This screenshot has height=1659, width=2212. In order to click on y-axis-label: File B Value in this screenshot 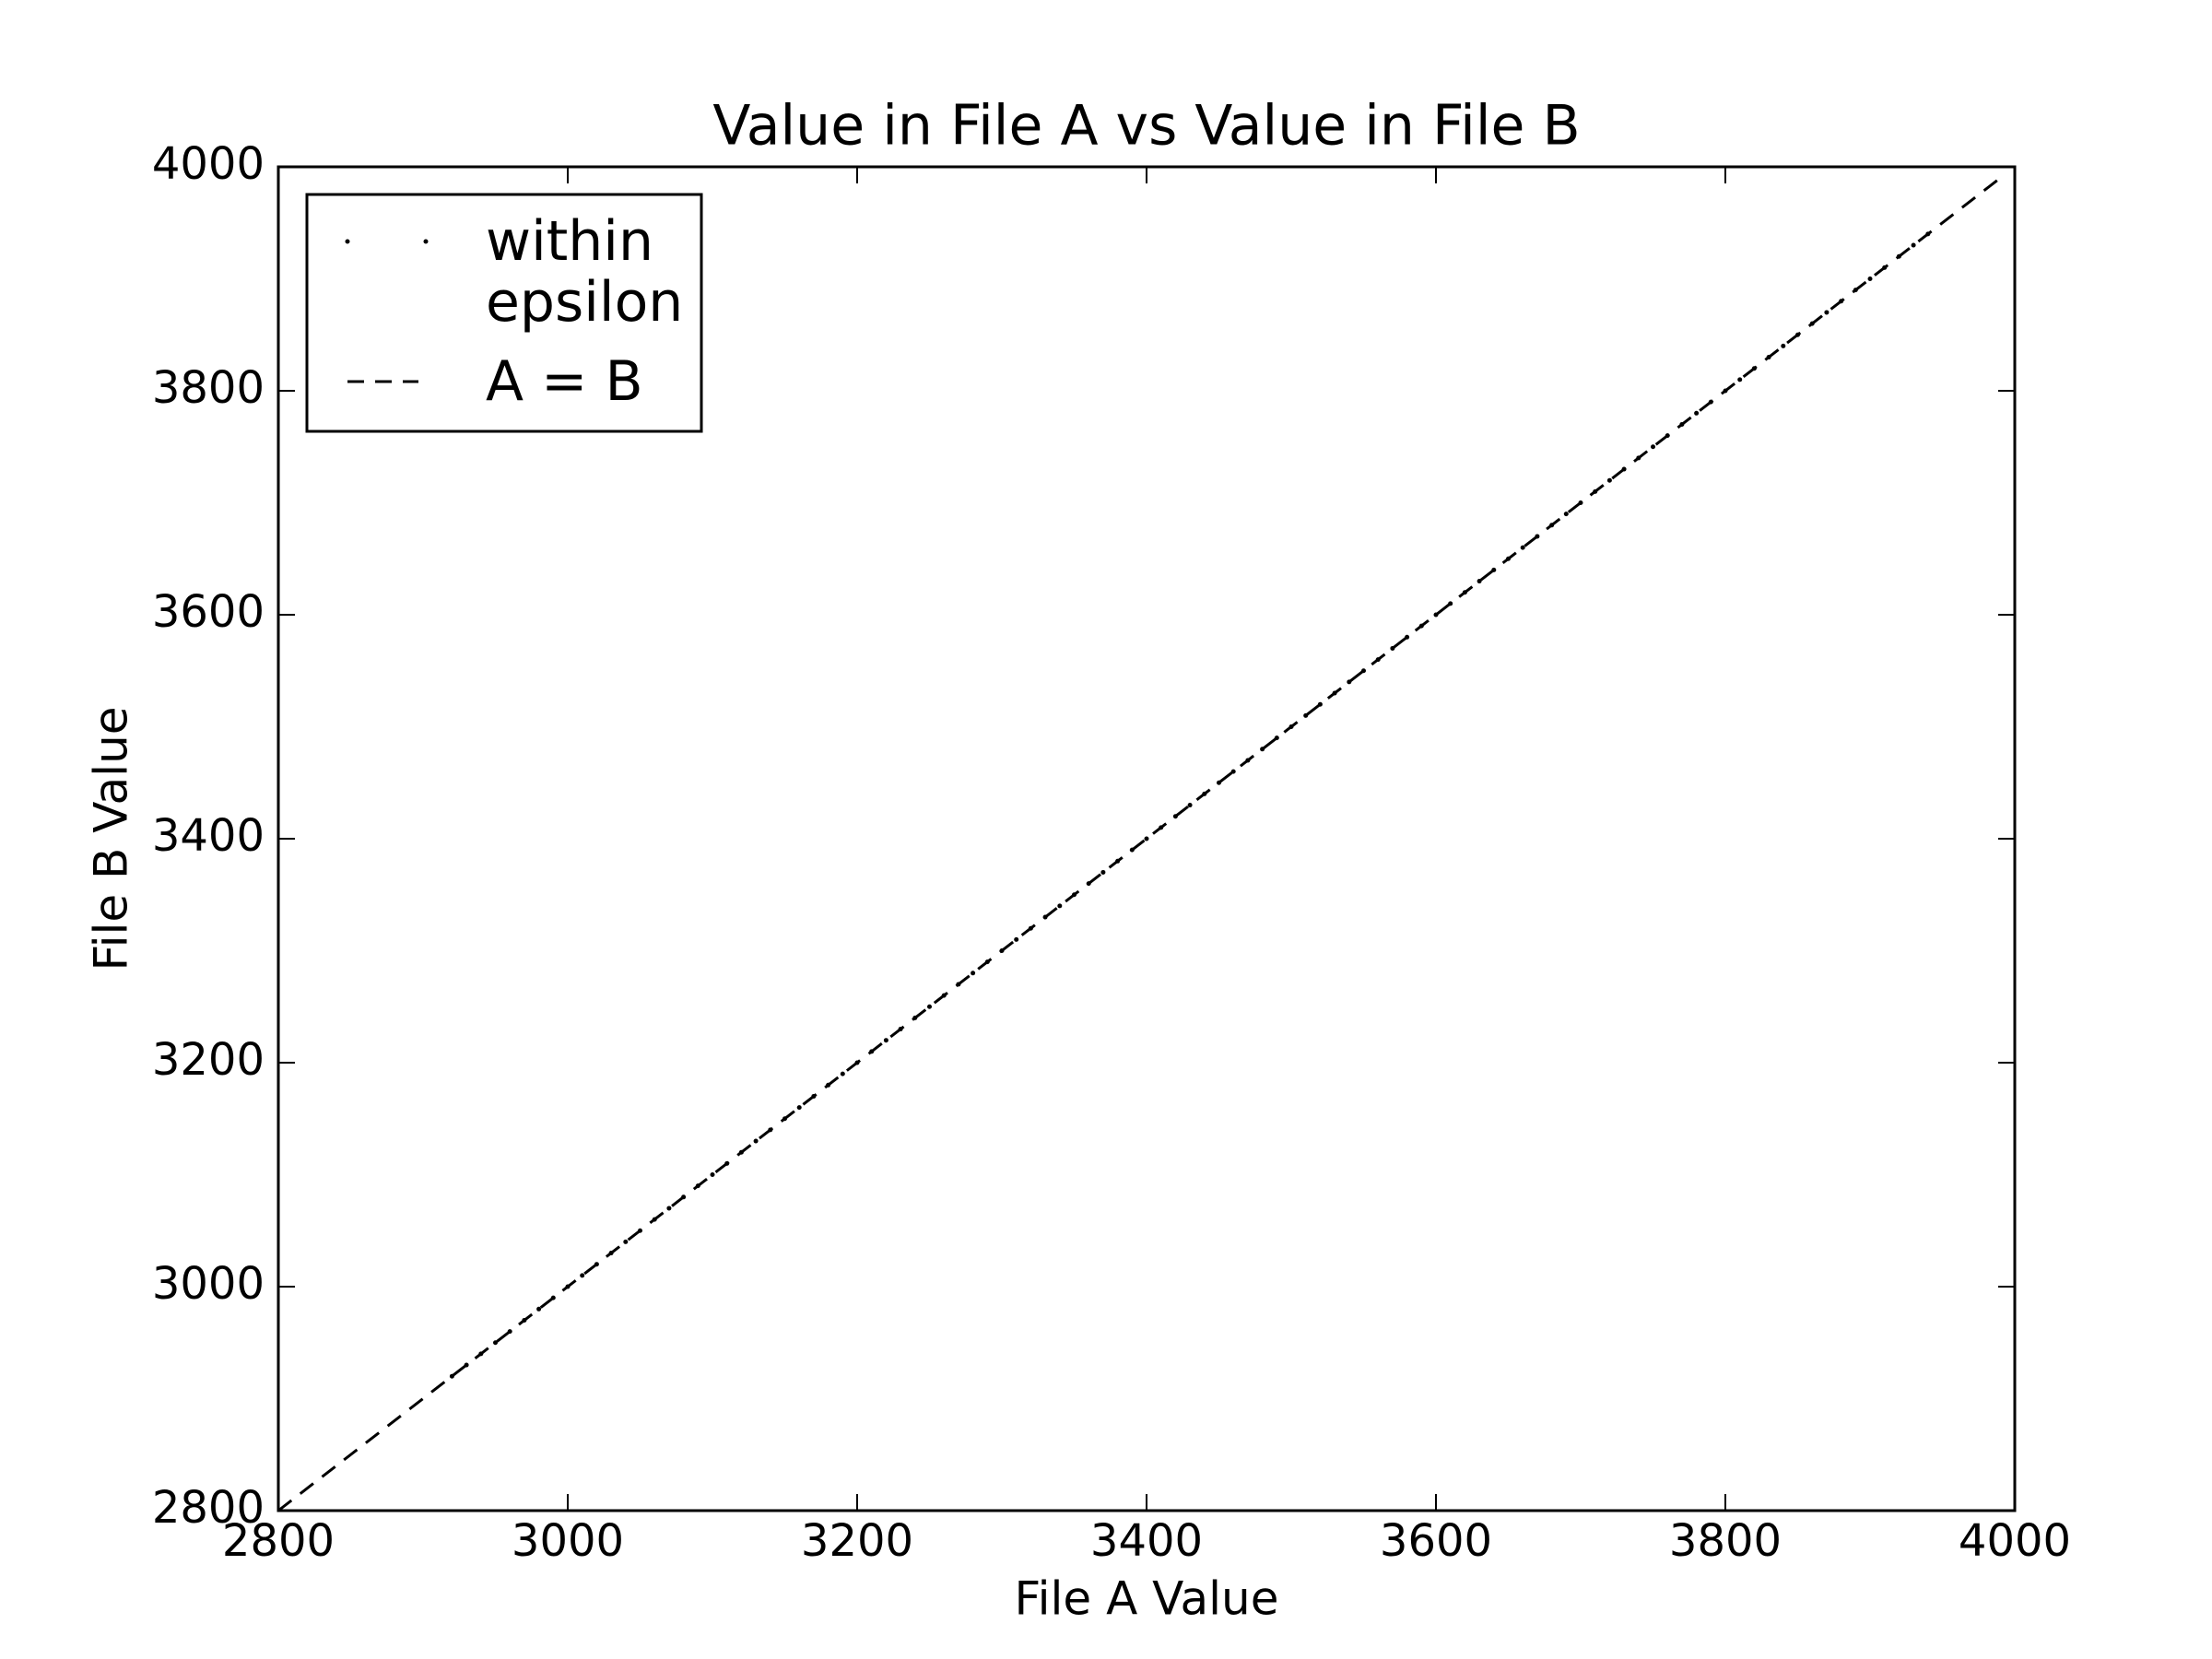, I will do `click(111, 838)`.